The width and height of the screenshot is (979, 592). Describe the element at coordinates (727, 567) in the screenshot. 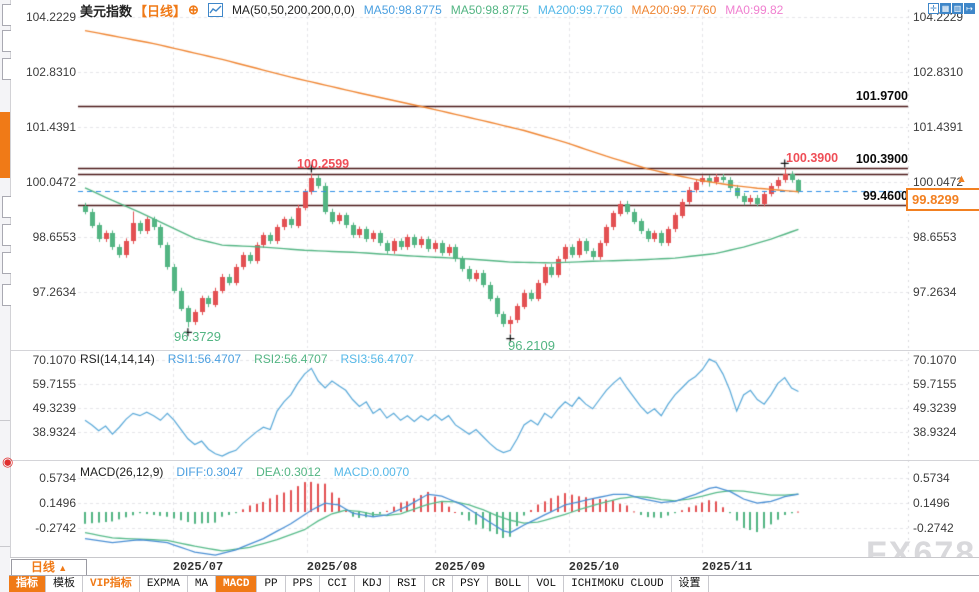

I see `date-label: 2025/11` at that location.